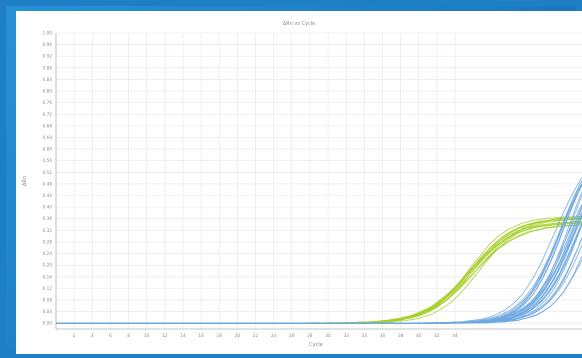 The image size is (582, 358). I want to click on y-tick-label: 0.00, so click(48, 323).